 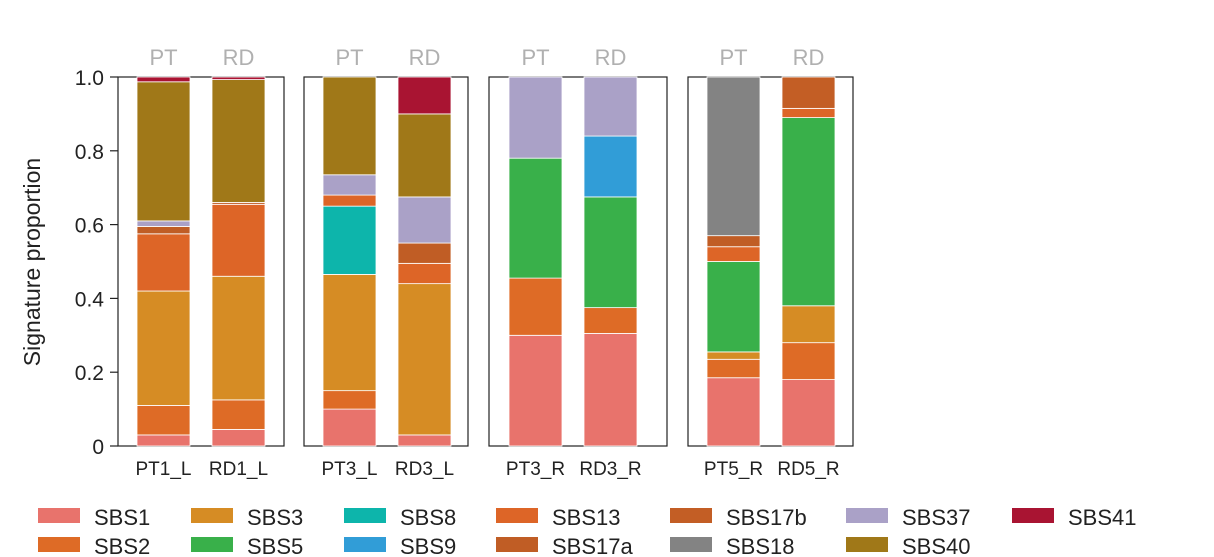 I want to click on y-axis-label: Signature proportion, so click(x=32, y=262).